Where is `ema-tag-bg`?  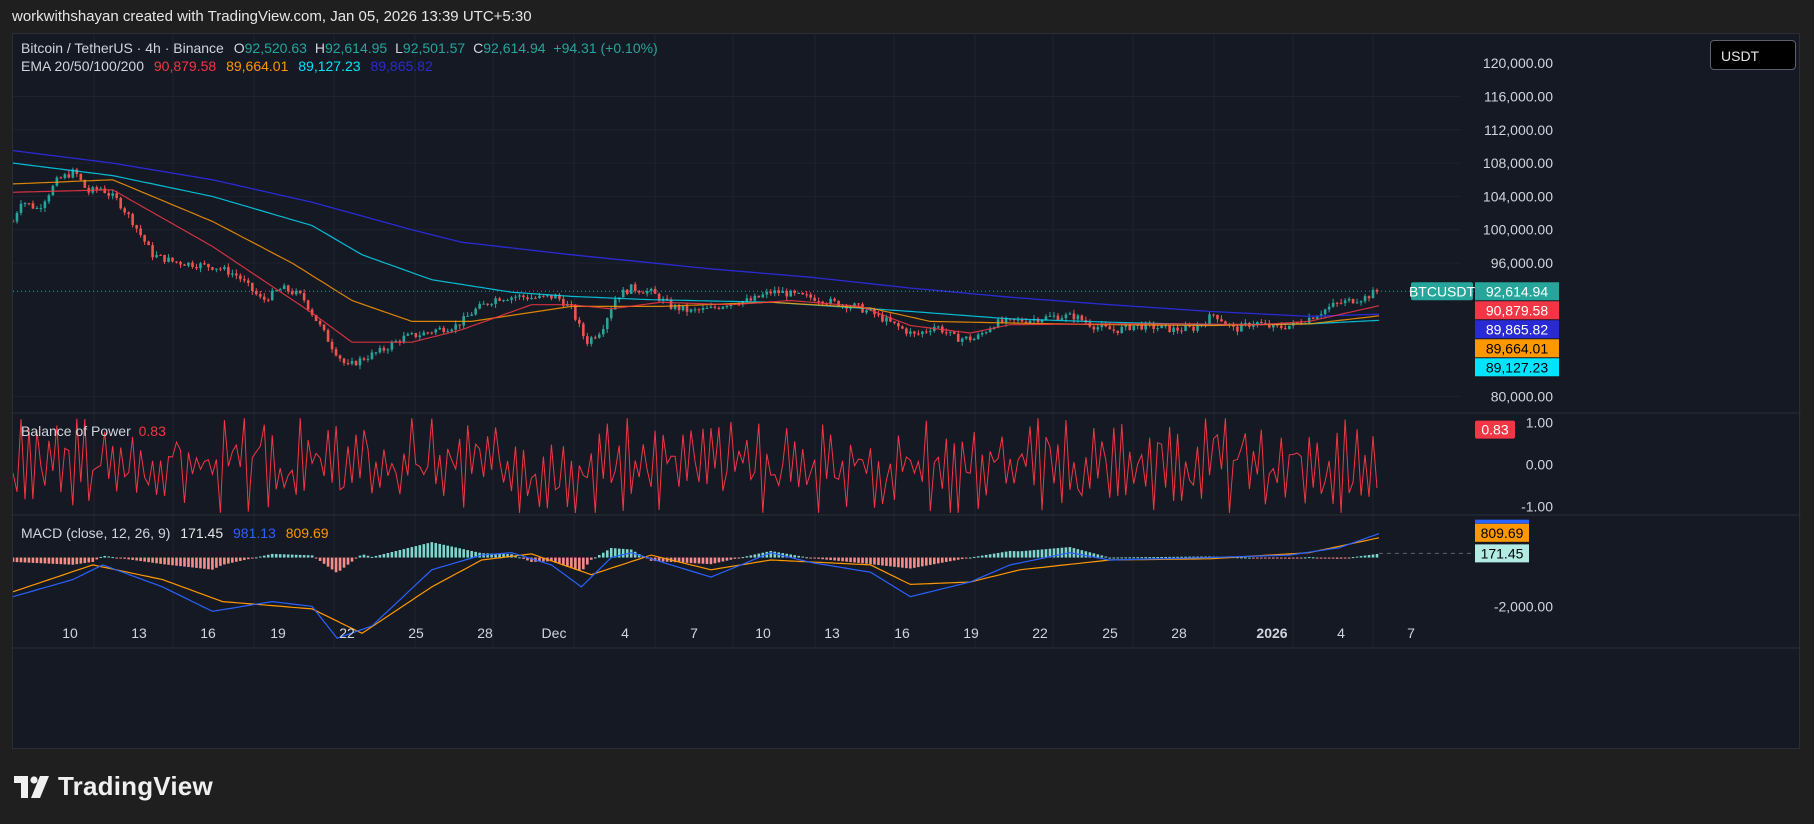
ema-tag-bg is located at coordinates (1517, 329).